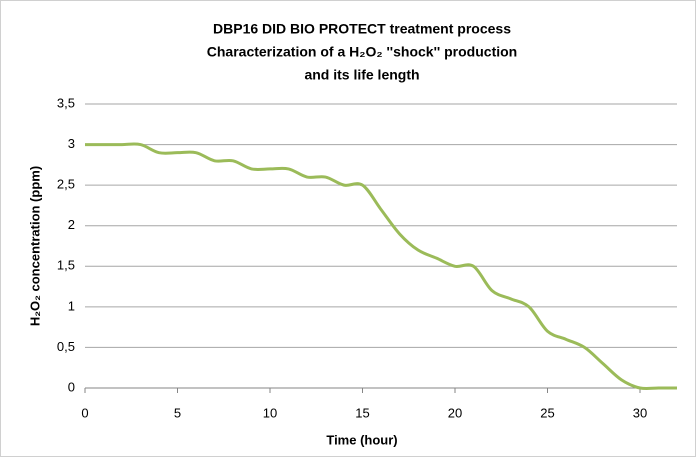 The height and width of the screenshot is (457, 696). What do you see at coordinates (66, 184) in the screenshot?
I see `y-tick-label: 2,5` at bounding box center [66, 184].